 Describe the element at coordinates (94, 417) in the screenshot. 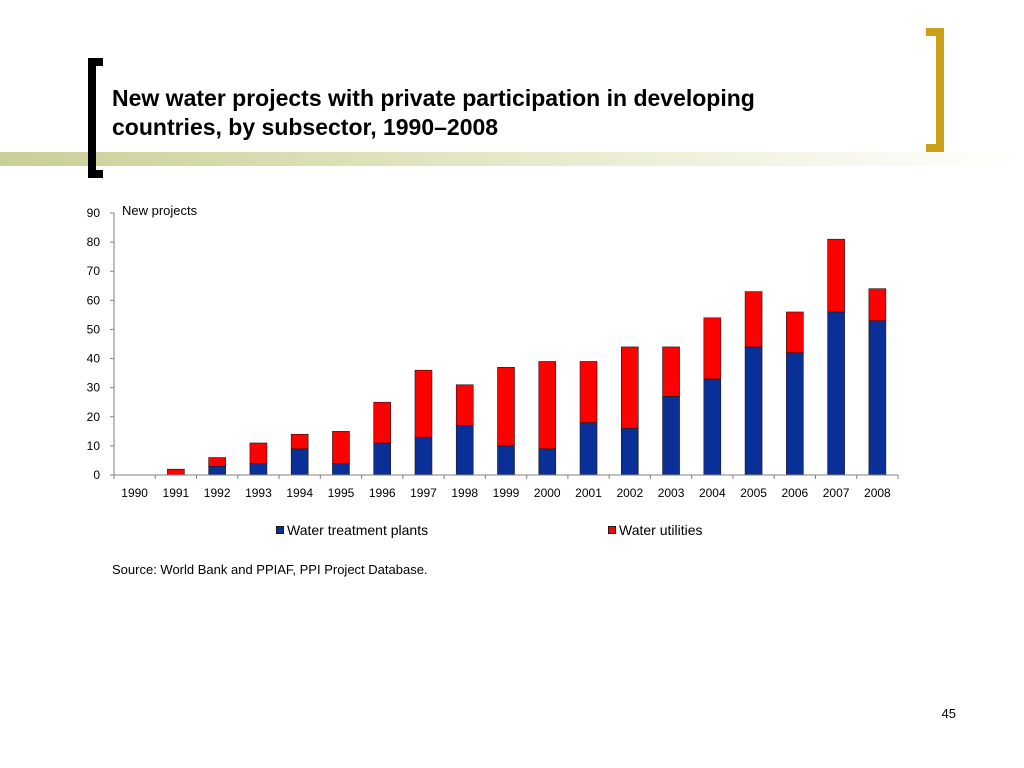

I see `y-tick-label: 20` at that location.